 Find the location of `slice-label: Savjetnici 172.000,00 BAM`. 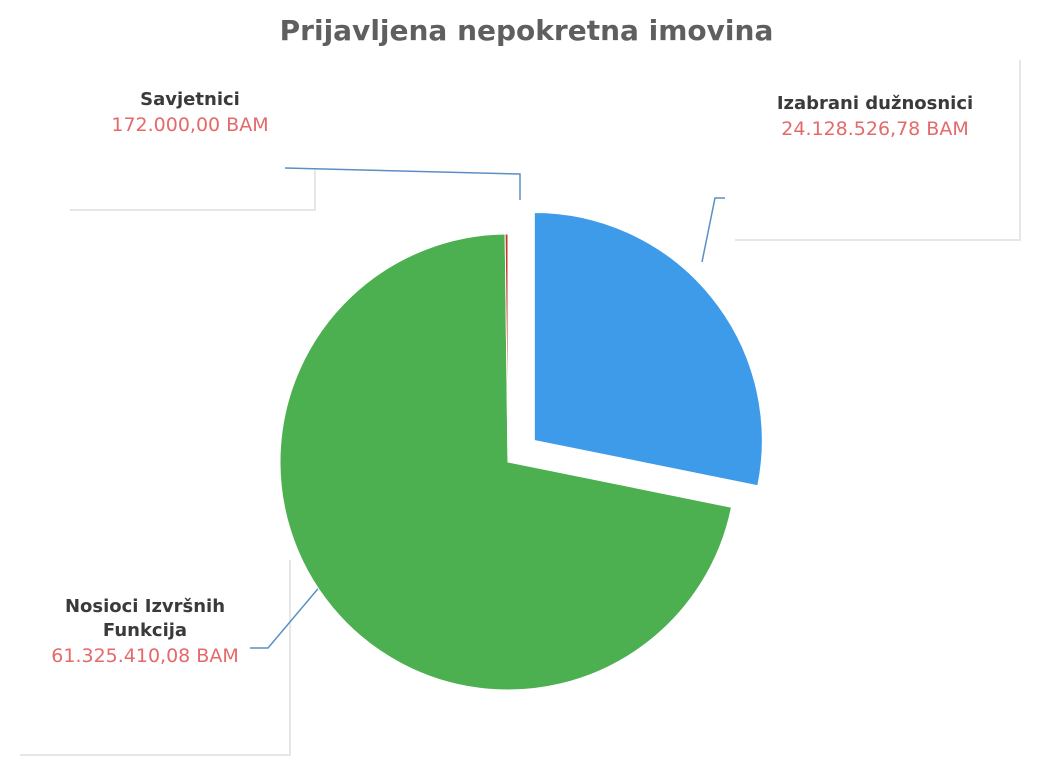

slice-label: Savjetnici 172.000,00 BAM is located at coordinates (190, 113).